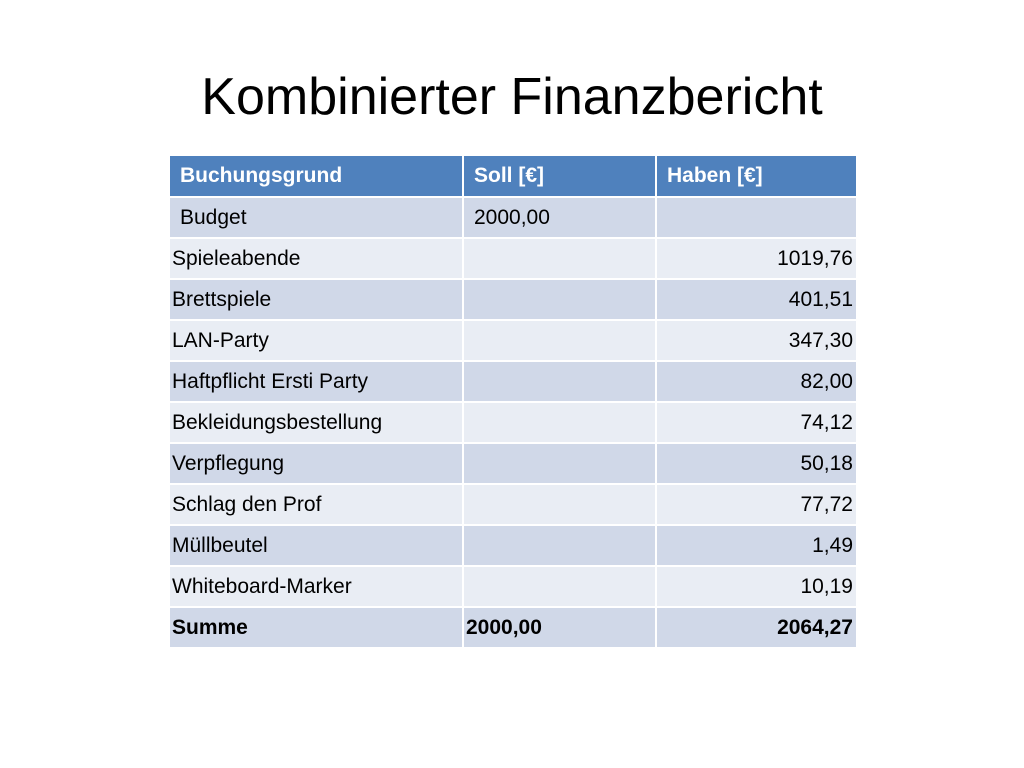 The height and width of the screenshot is (768, 1024). I want to click on column-header-haben: Haben [€], so click(756, 177).